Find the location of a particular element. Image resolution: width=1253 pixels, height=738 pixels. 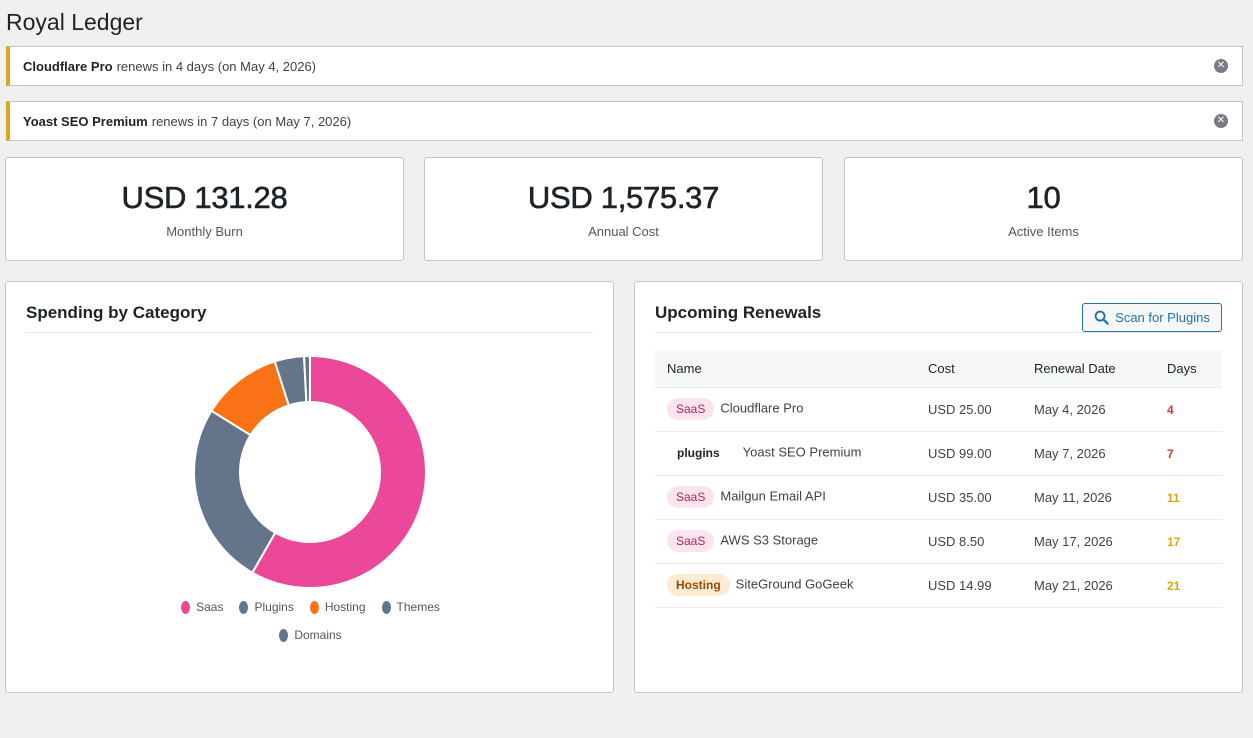

notice-text: renews in 7 days (on May 7, 2026) is located at coordinates (251, 121).